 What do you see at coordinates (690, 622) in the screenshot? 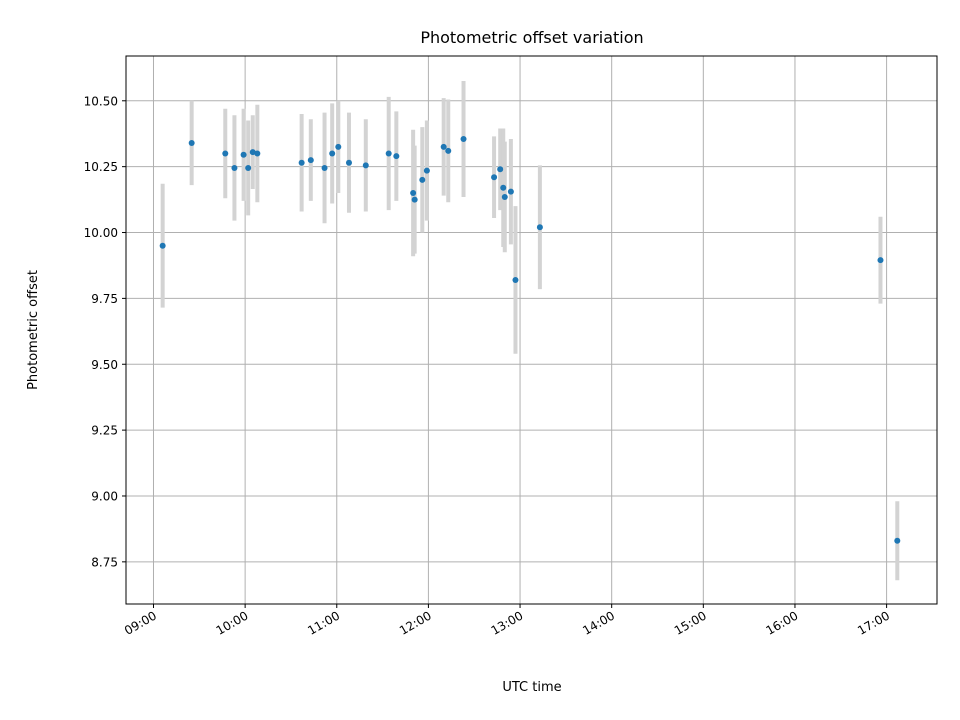
I see `x-tick-label: 15:00` at bounding box center [690, 622].